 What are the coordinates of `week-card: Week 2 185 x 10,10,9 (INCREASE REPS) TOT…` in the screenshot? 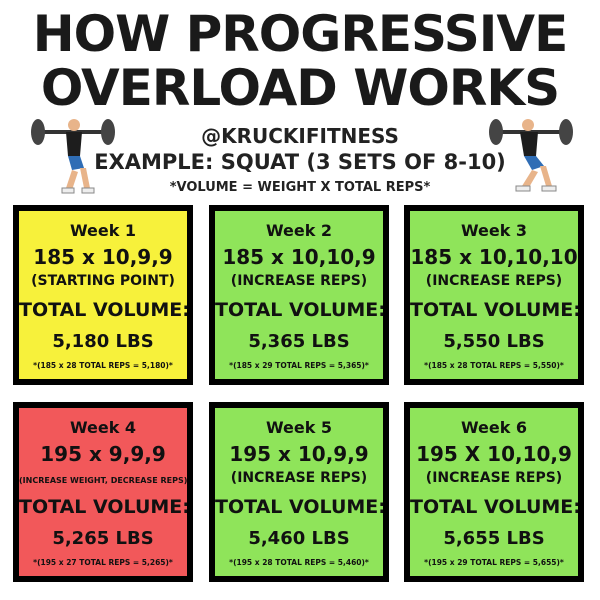 It's located at (299, 295).